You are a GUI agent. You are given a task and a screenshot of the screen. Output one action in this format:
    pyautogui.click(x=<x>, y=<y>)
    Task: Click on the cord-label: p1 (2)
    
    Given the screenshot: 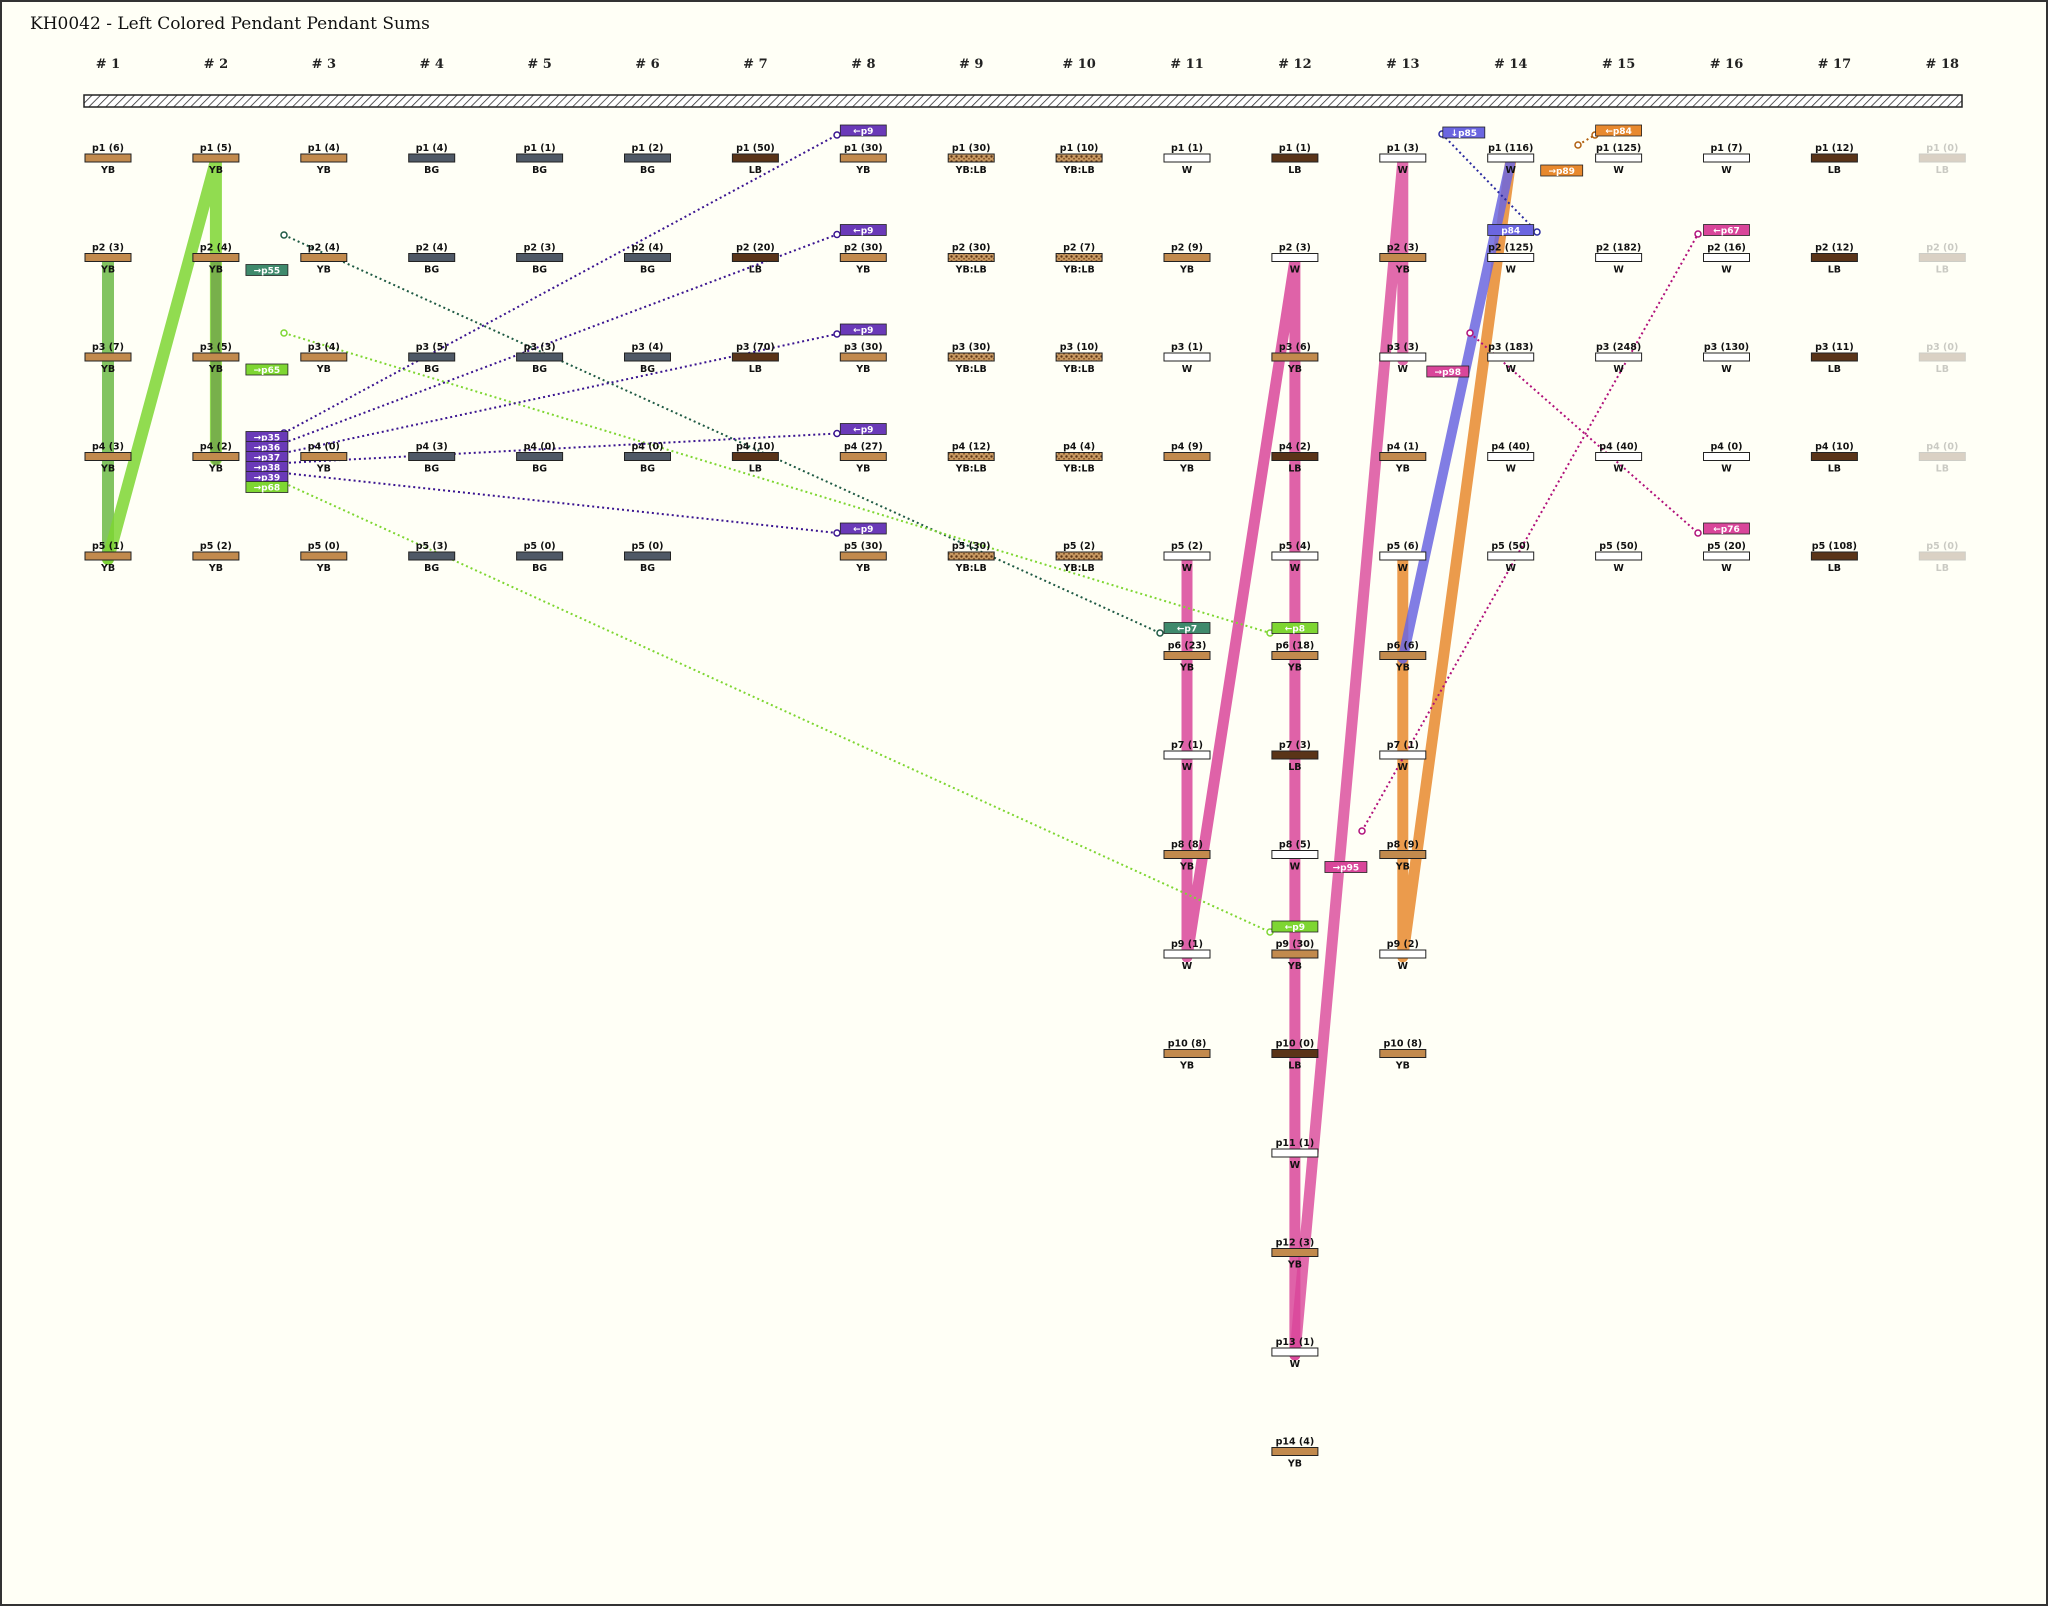 What is the action you would take?
    pyautogui.click(x=647, y=148)
    